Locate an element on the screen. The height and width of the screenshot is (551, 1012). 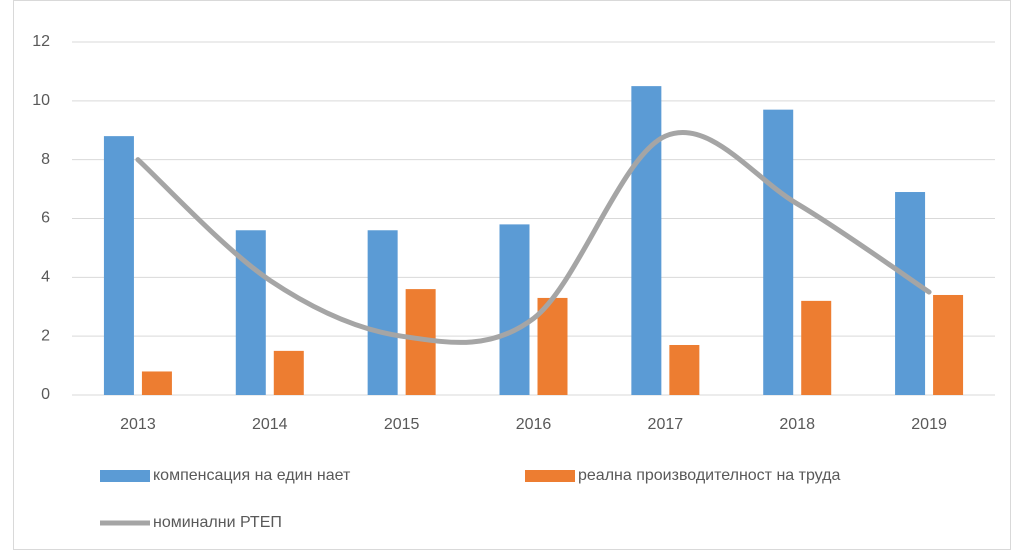
y-tick-label: 4 is located at coordinates (45, 277).